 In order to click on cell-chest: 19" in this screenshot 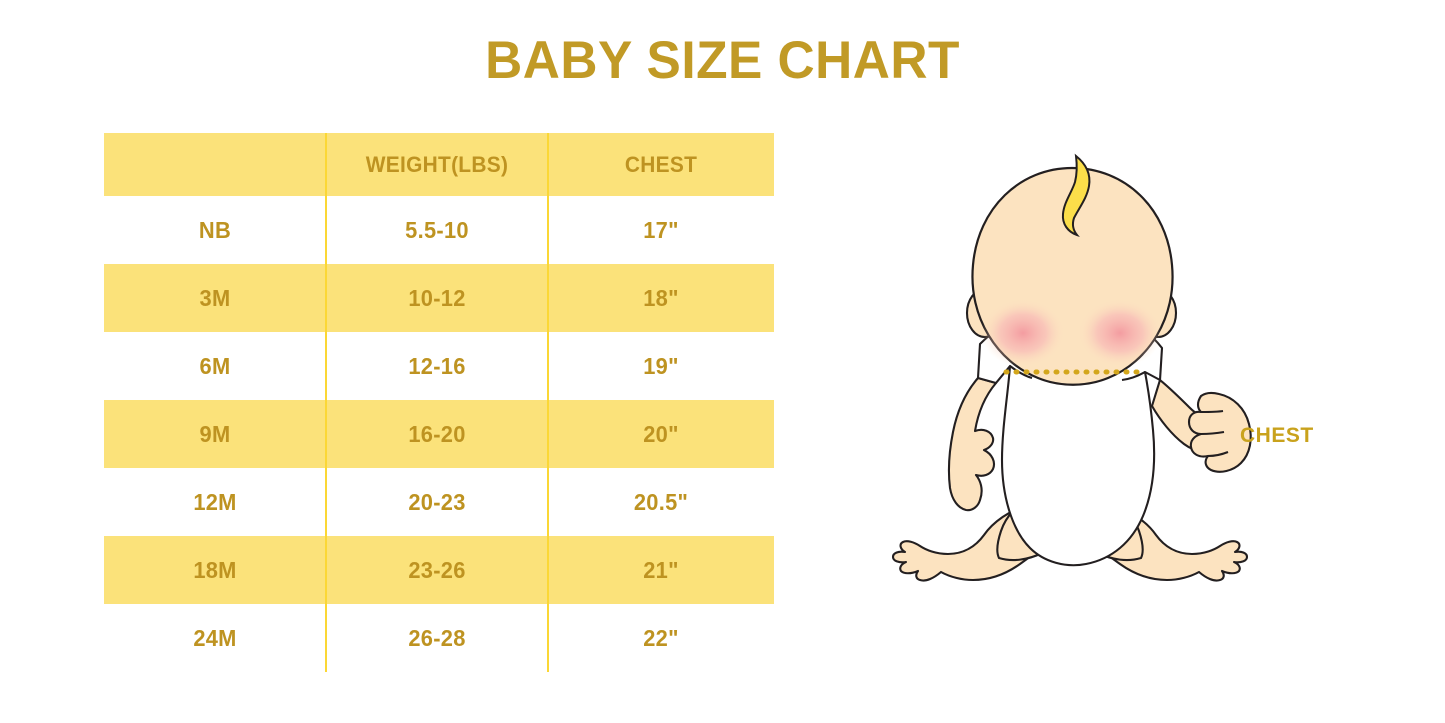, I will do `click(661, 365)`.